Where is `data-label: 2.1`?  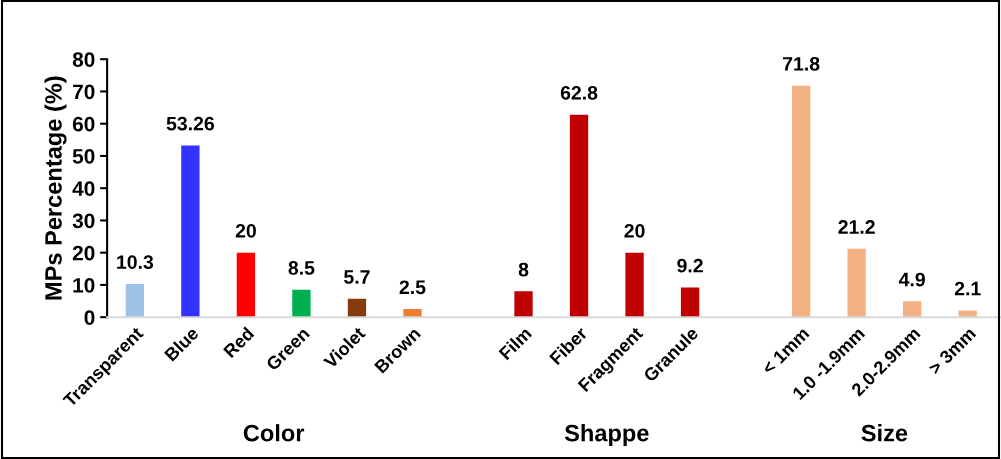 data-label: 2.1 is located at coordinates (967, 288).